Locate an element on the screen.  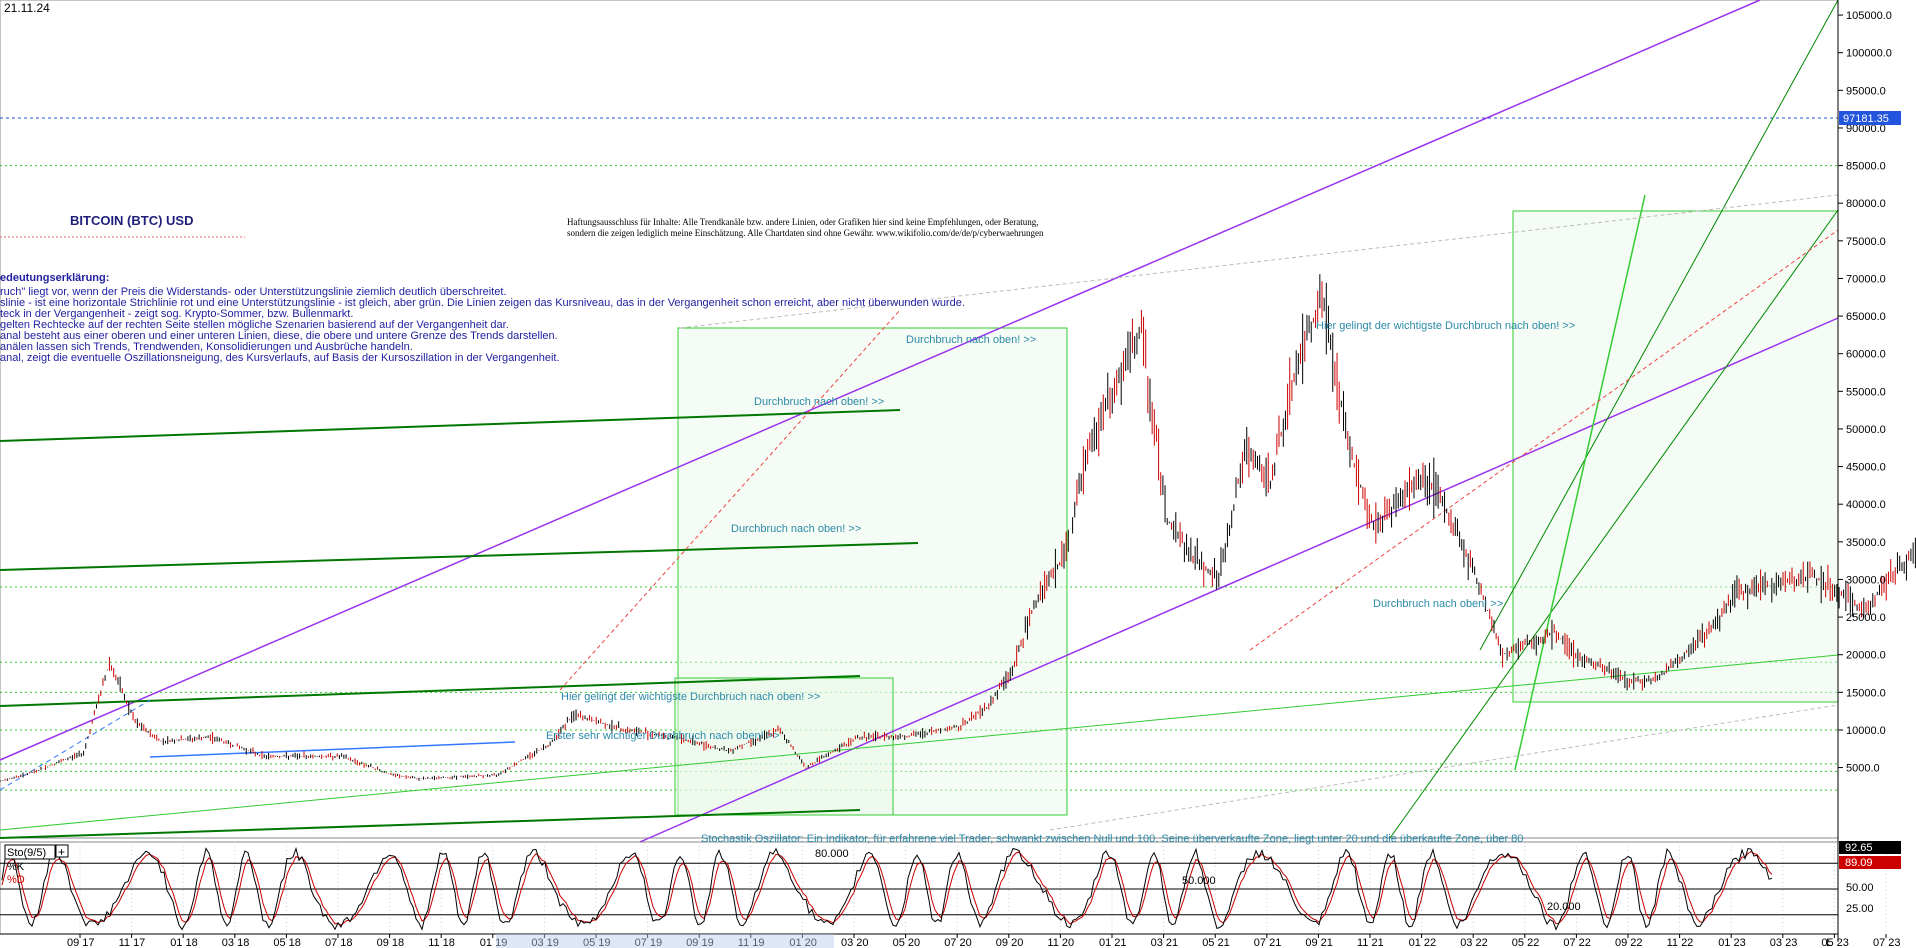
x-tick-label: 01 22 is located at coordinates (1423, 942).